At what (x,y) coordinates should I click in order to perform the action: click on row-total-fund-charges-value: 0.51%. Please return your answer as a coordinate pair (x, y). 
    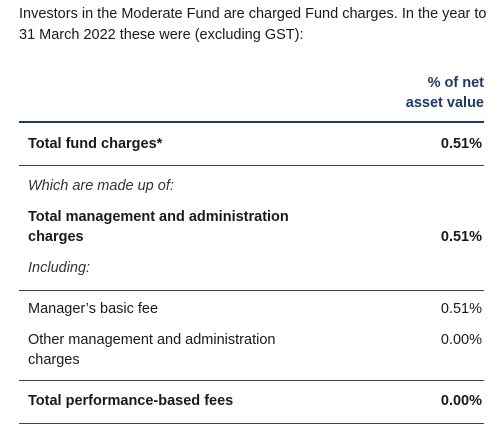
    Looking at the image, I should click on (461, 144).